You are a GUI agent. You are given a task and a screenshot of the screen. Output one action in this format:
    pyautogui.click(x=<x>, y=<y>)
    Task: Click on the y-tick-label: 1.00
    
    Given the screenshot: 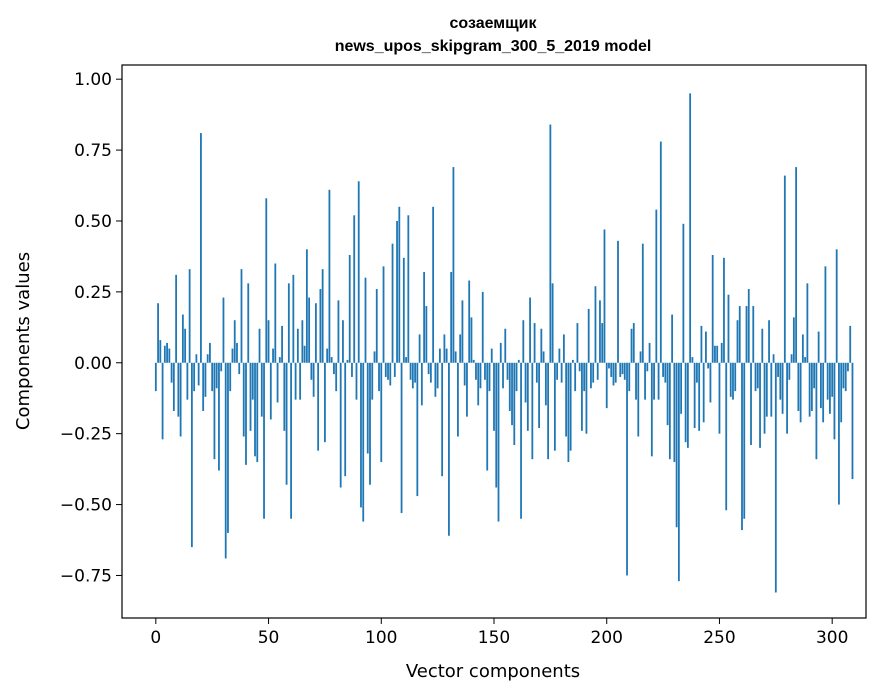 What is the action you would take?
    pyautogui.click(x=93, y=80)
    